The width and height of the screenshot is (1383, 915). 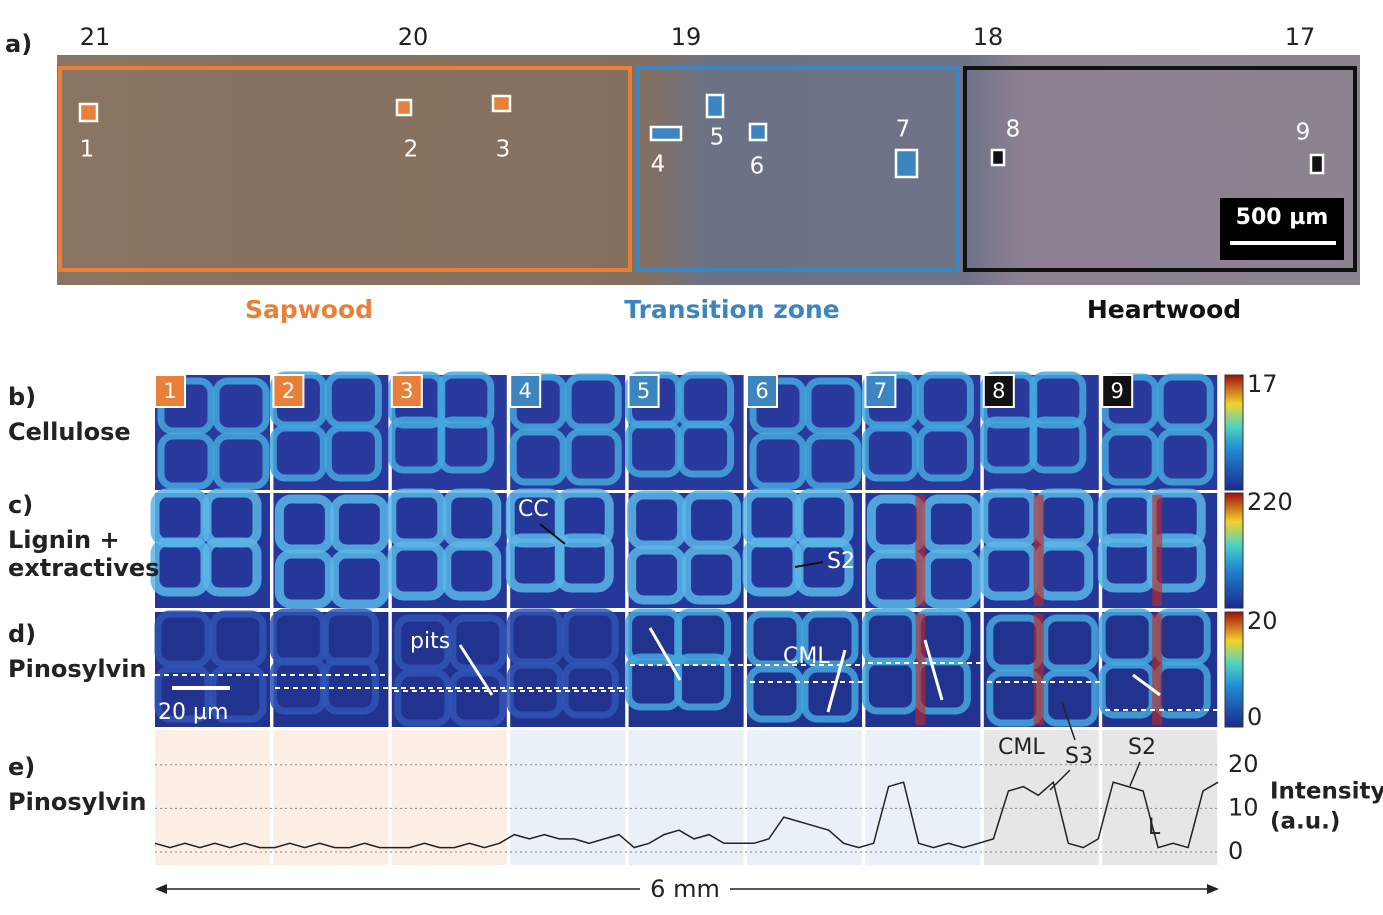 I want to click on panel-label: a), so click(x=18, y=44).